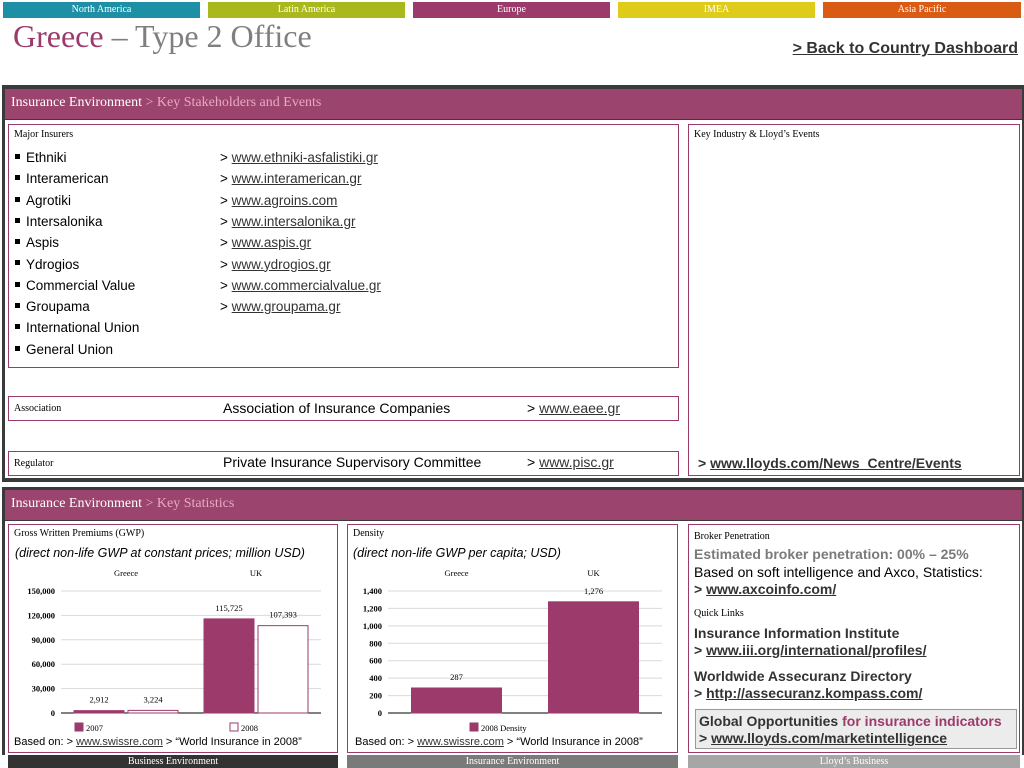 This screenshot has width=1024, height=768. What do you see at coordinates (352, 462) in the screenshot?
I see `regulator-name: Private Insurance Supervisory Committee` at bounding box center [352, 462].